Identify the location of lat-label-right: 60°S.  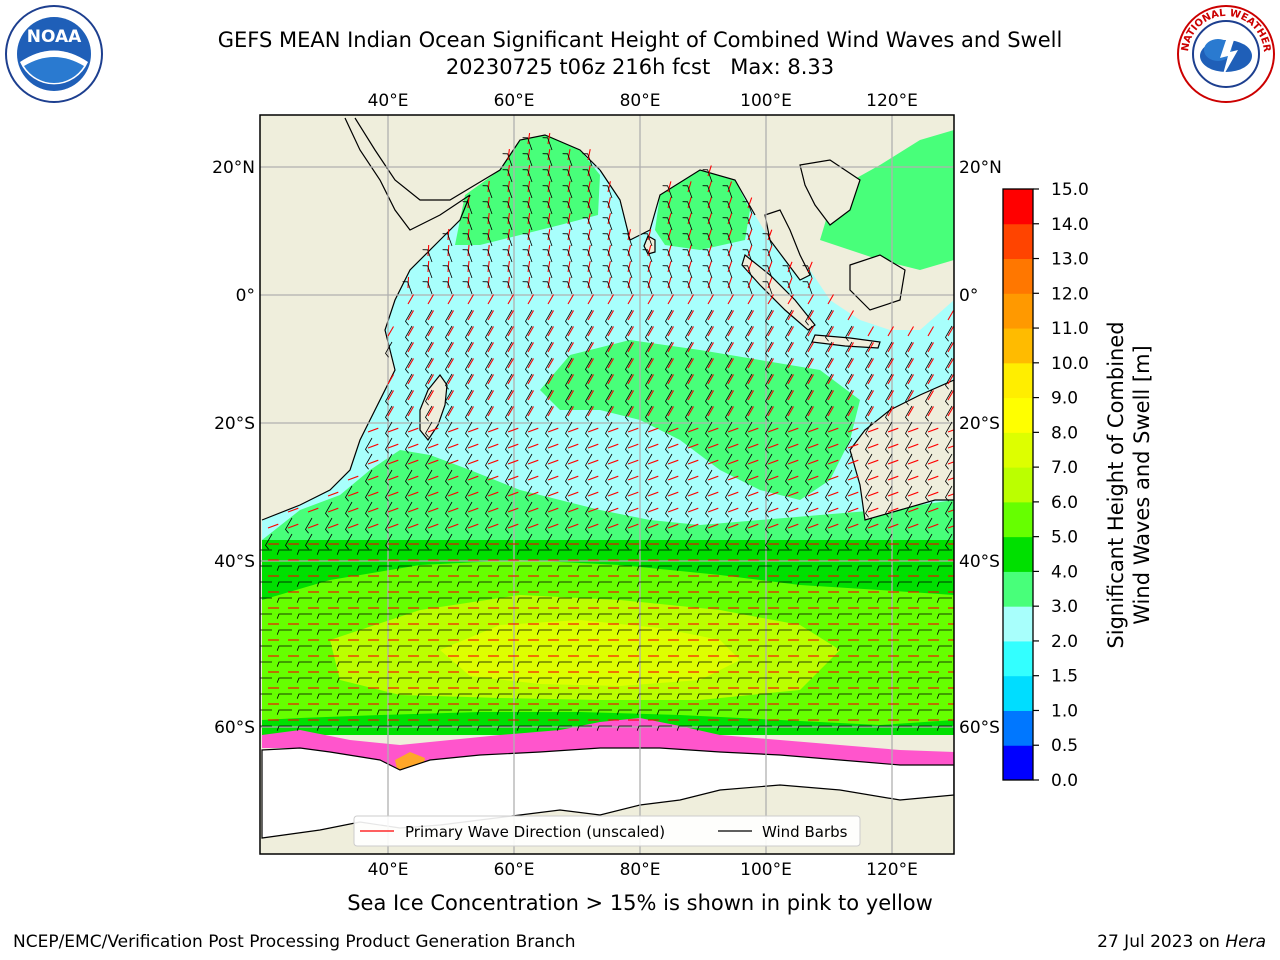
(979, 728).